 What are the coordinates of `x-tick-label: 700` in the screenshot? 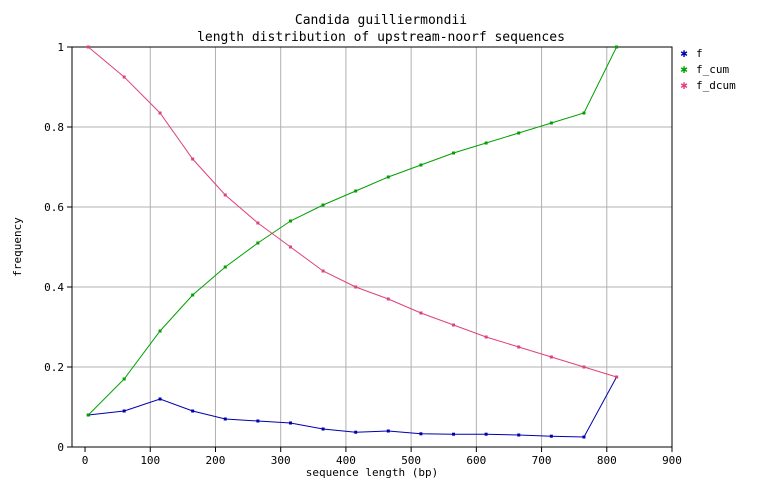 It's located at (542, 460).